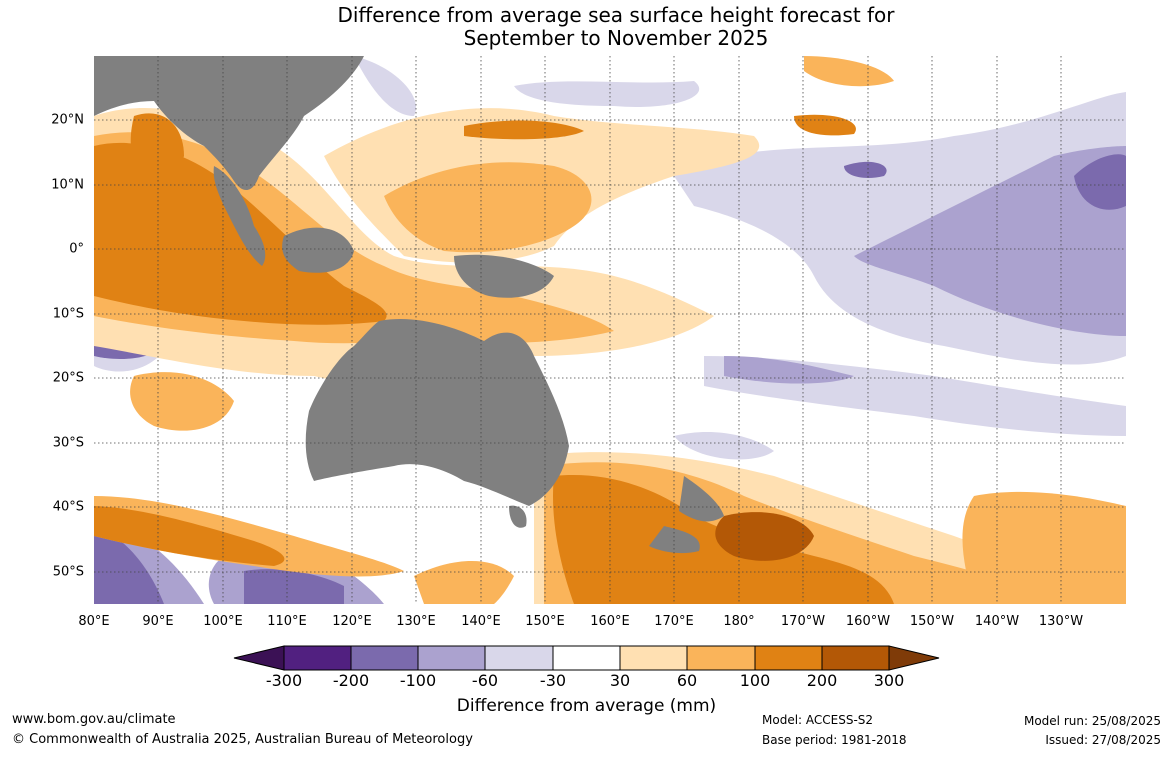 This screenshot has width=1173, height=770. Describe the element at coordinates (620, 680) in the screenshot. I see `colorbar-tick: 30` at that location.